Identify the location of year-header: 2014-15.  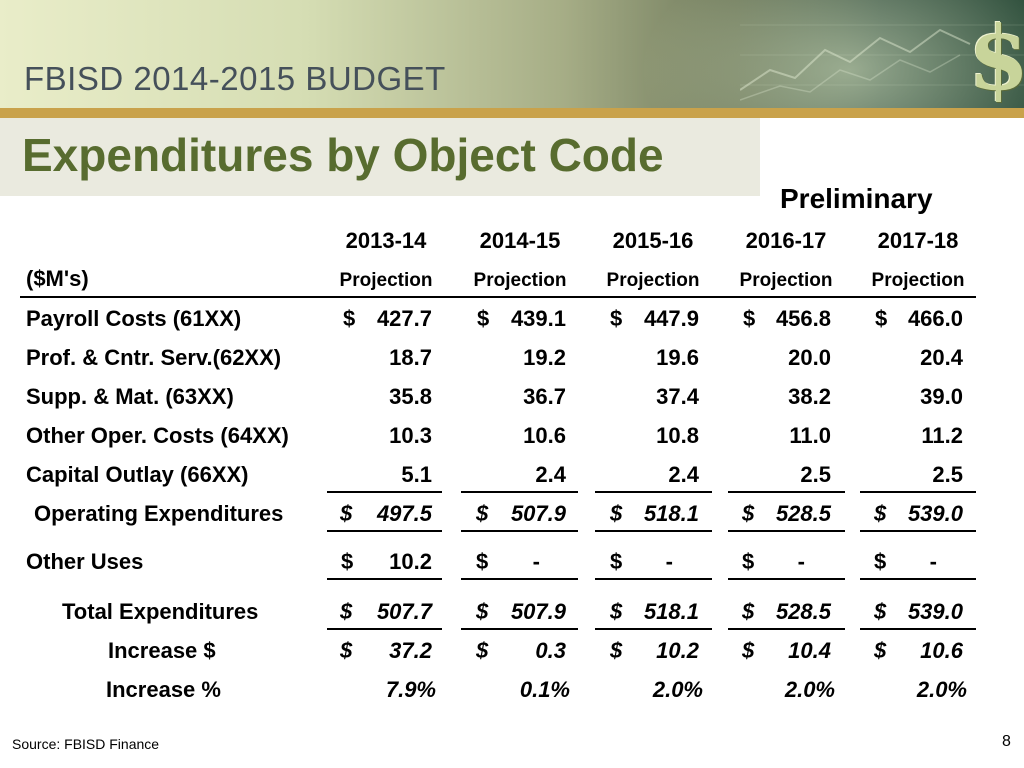
(520, 240).